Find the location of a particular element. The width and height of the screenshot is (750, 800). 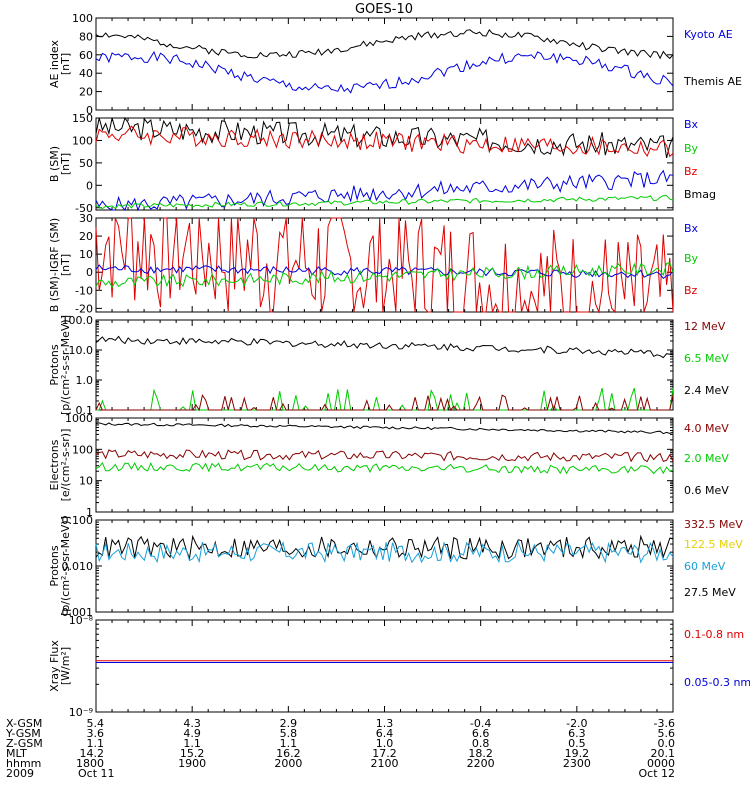

y-tick-label: 40 is located at coordinates (86, 73).